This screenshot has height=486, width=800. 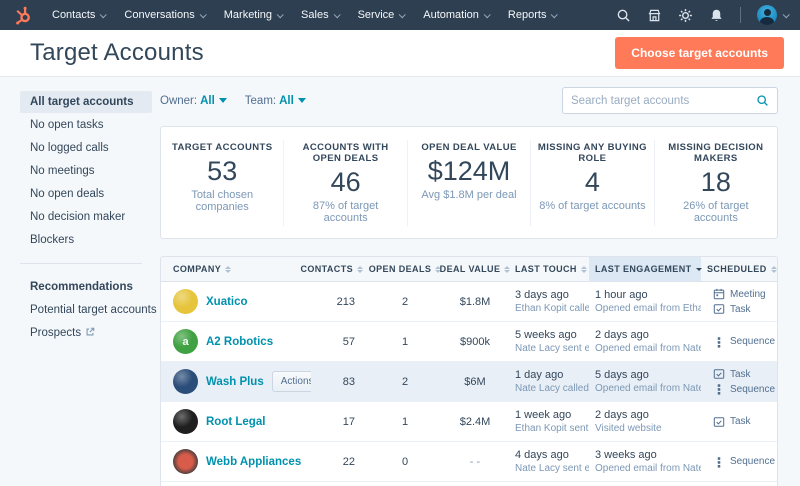 I want to click on column-header-last-touch: LAST TOUCH, so click(x=549, y=269).